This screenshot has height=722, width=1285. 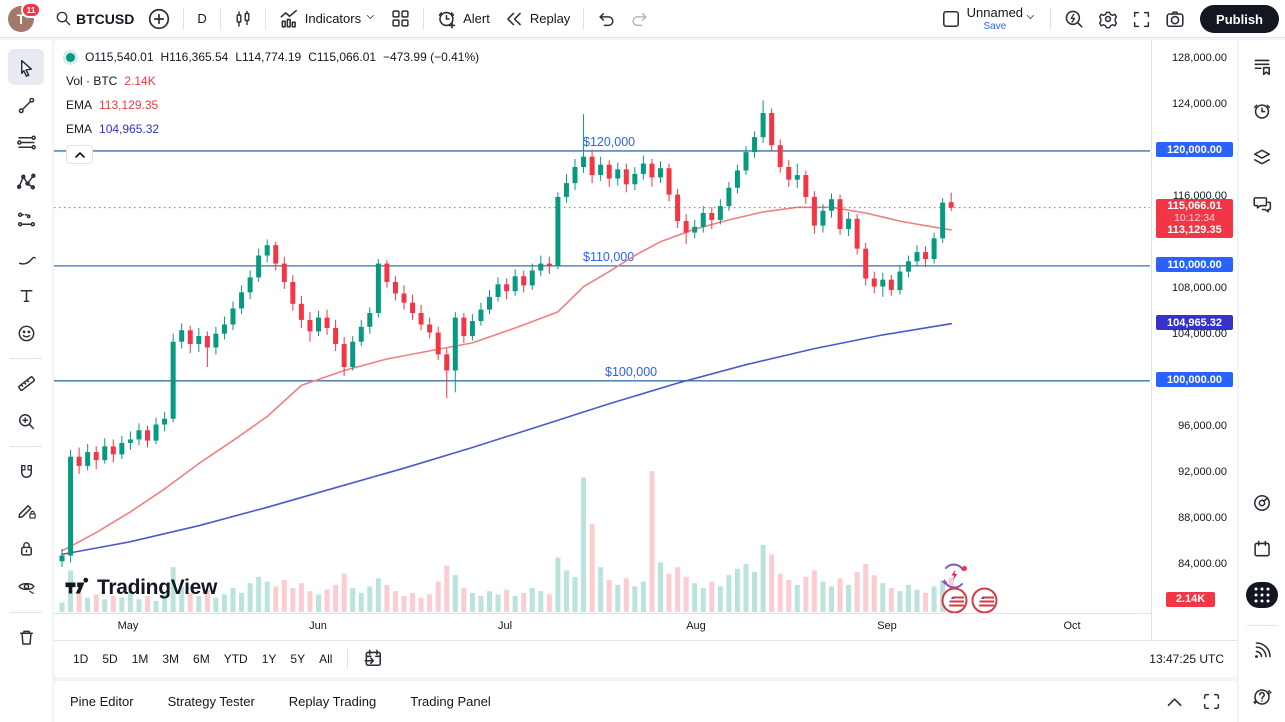 What do you see at coordinates (159, 19) in the screenshot?
I see `compare-add-symbol-button` at bounding box center [159, 19].